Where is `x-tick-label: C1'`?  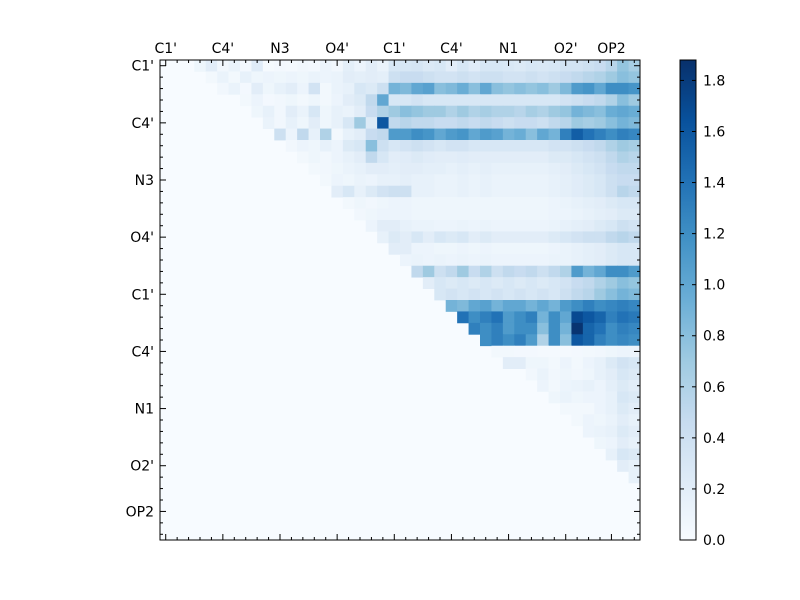 x-tick-label: C1' is located at coordinates (394, 49).